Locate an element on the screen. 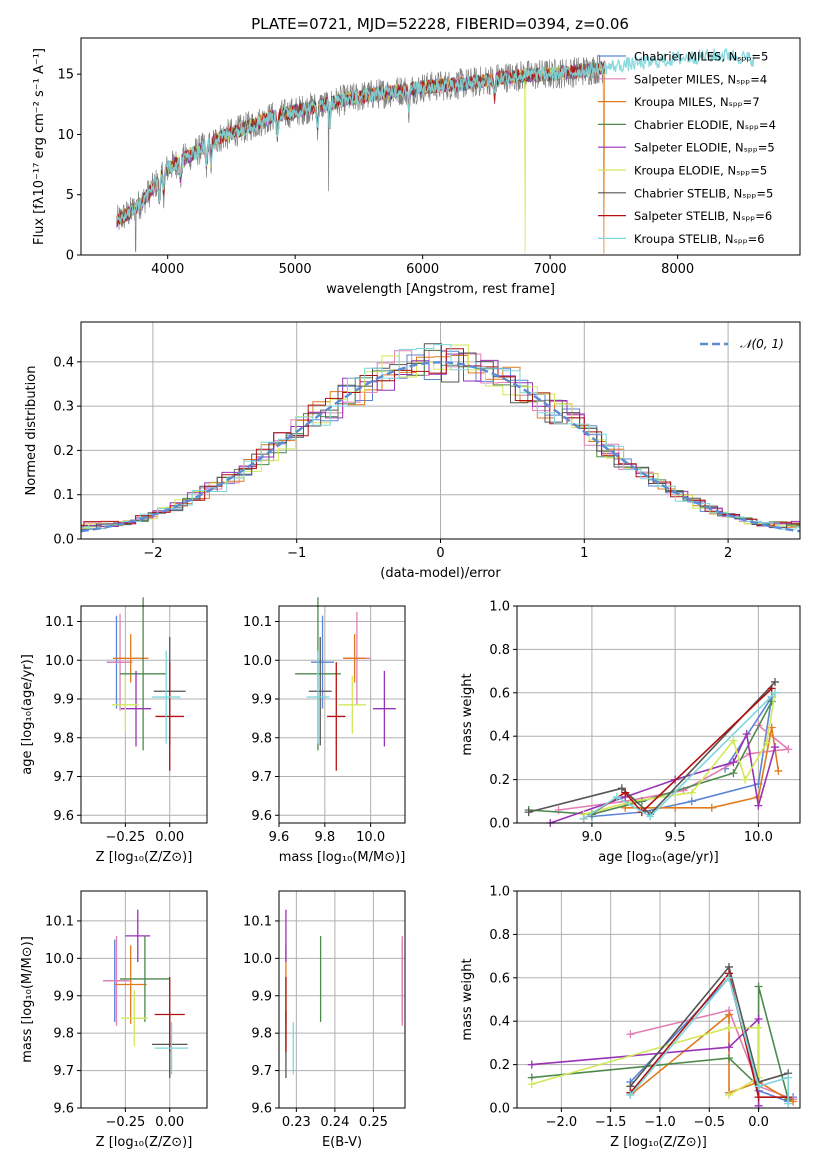 The height and width of the screenshot is (1170, 819). legend-label-normal: 𝒩(0, 1) is located at coordinates (762, 344).